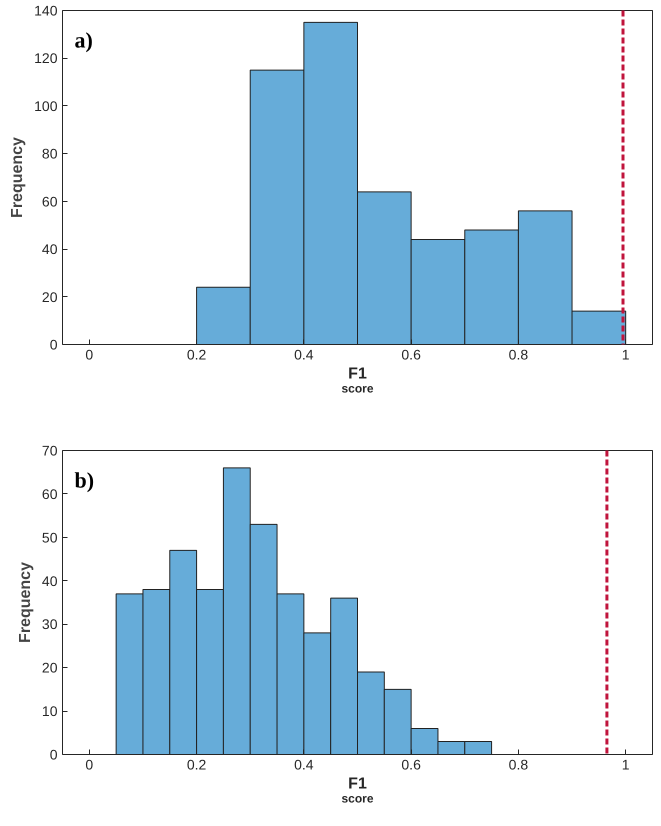  I want to click on annotation: b), so click(84, 480).